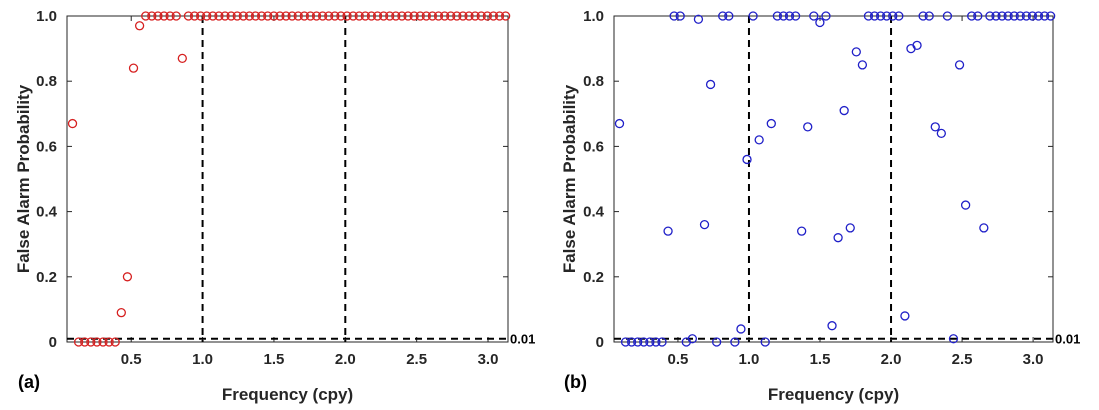 This screenshot has width=1099, height=410. I want to click on panel-label: (a), so click(29, 382).